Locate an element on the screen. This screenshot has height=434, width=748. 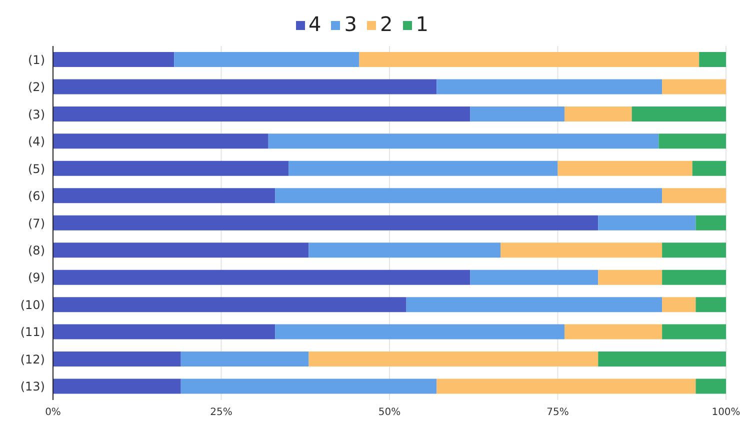
y-tick-label: (7) is located at coordinates (36, 223).